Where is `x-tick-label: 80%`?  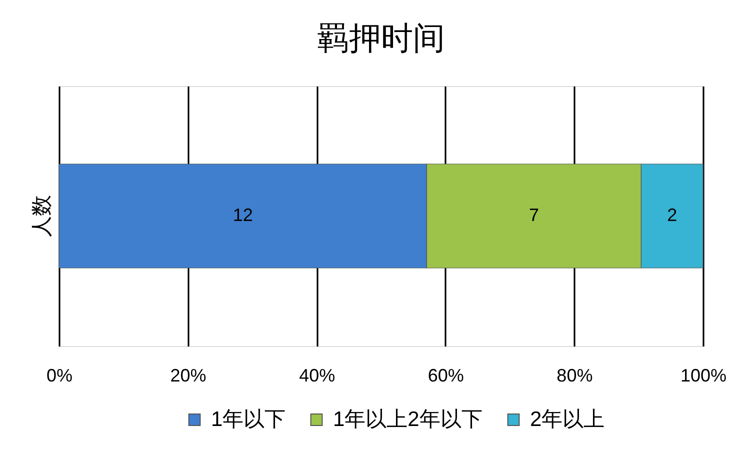 x-tick-label: 80% is located at coordinates (574, 376).